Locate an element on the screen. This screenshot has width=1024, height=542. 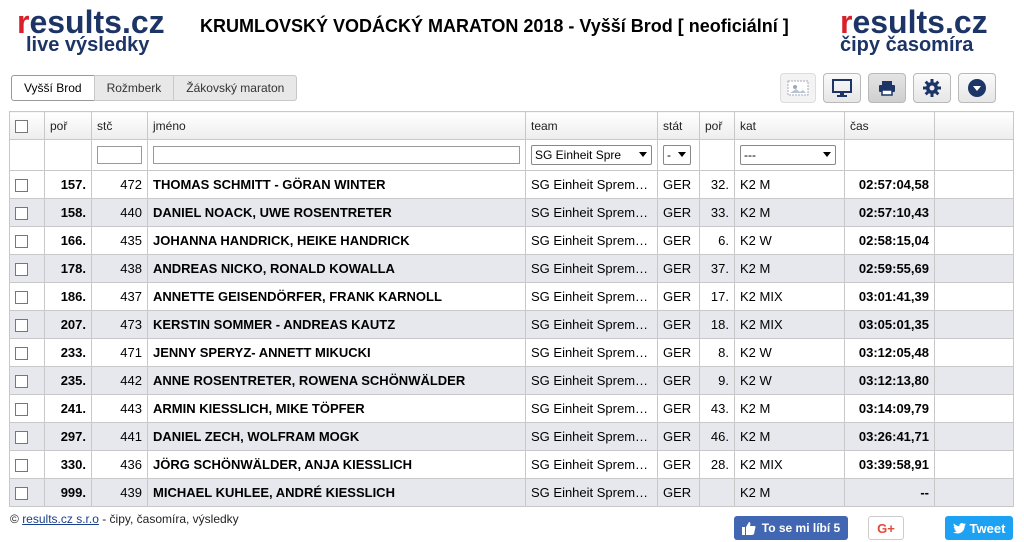
settings-button is located at coordinates (932, 88).